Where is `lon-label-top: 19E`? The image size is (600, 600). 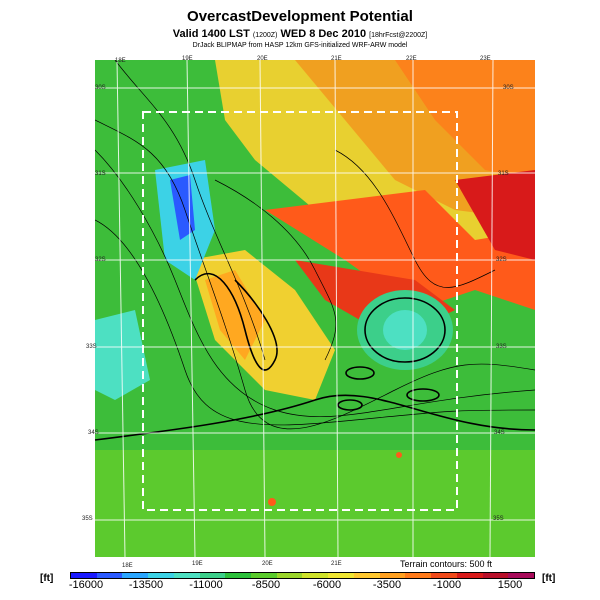 lon-label-top: 19E is located at coordinates (187, 59).